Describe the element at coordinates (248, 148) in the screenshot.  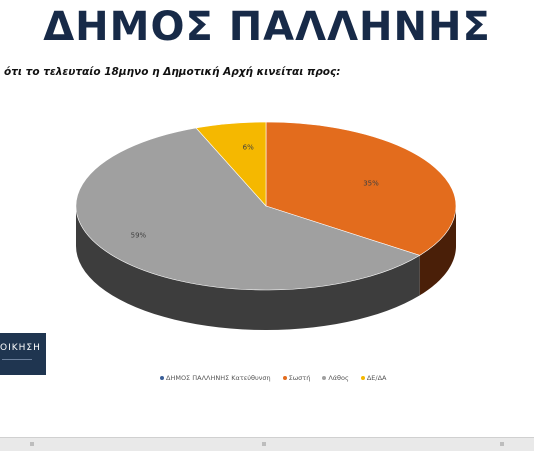
I see `data-label-3: 6%` at that location.